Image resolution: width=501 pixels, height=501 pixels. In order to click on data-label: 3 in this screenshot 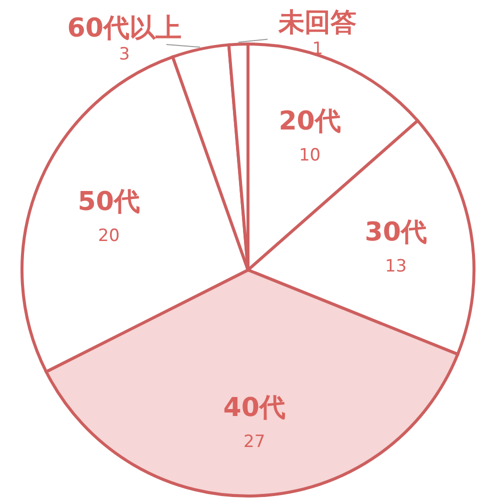, I will do `click(124, 54)`.